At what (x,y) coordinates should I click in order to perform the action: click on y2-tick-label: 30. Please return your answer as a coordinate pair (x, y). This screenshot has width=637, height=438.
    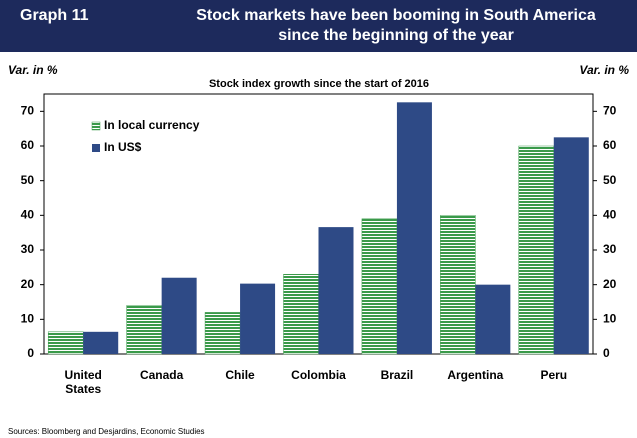
    Looking at the image, I should click on (610, 249).